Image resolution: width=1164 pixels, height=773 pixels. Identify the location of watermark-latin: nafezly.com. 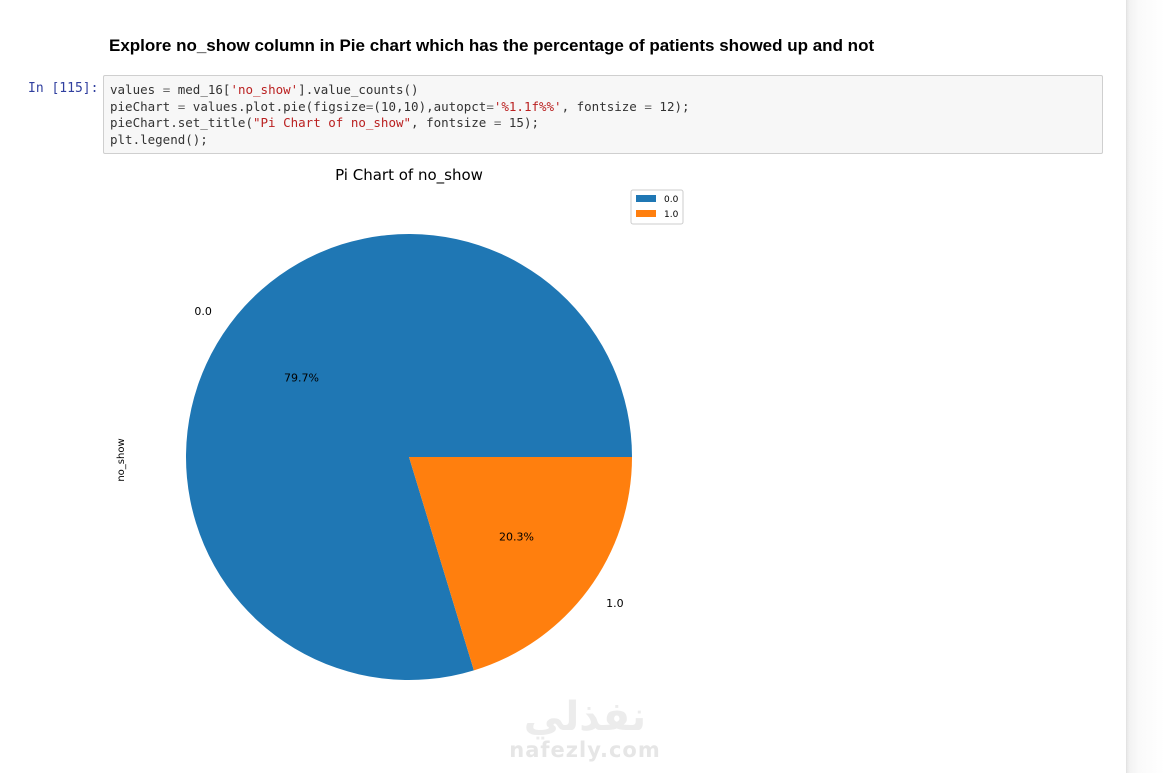
(585, 750).